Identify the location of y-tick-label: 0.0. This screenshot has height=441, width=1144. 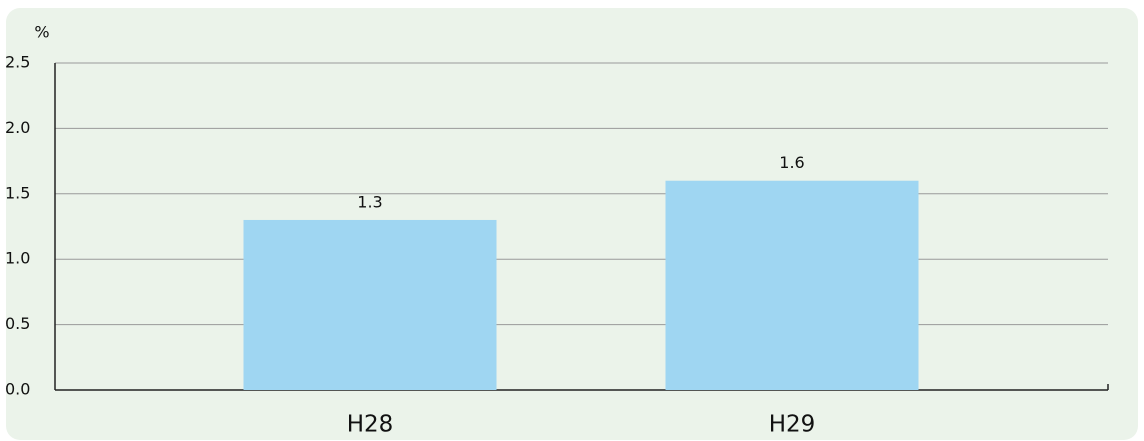
(17, 389).